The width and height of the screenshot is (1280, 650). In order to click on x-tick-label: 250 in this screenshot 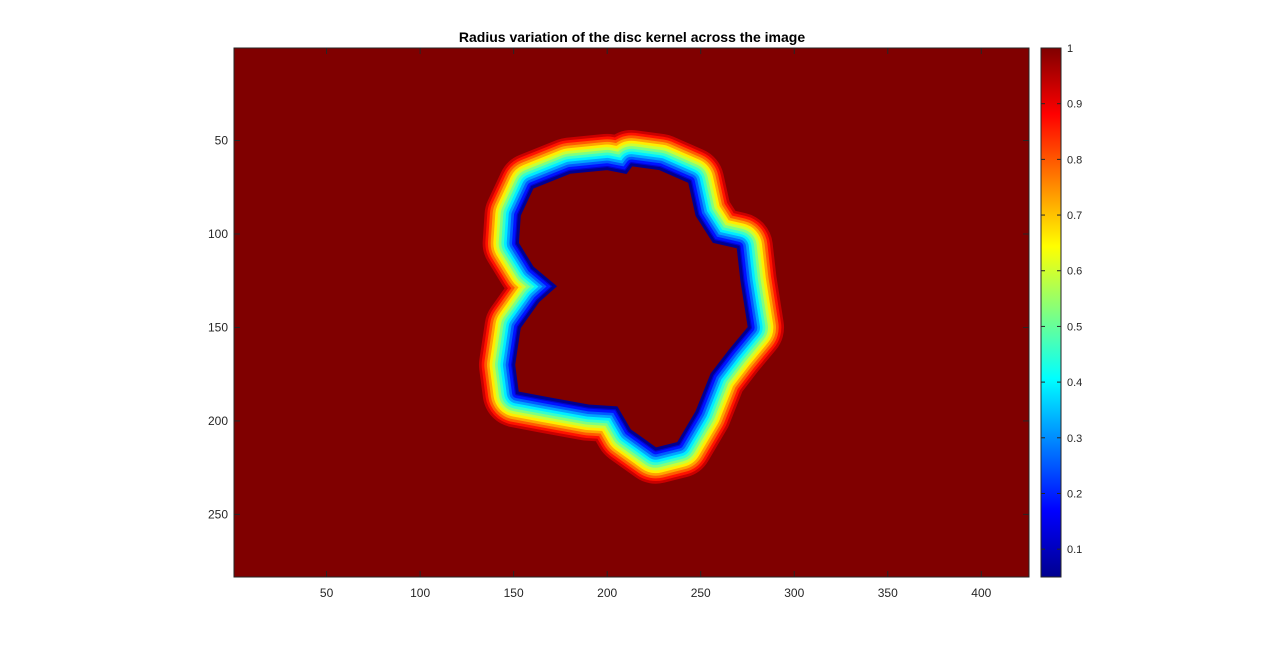, I will do `click(701, 593)`.